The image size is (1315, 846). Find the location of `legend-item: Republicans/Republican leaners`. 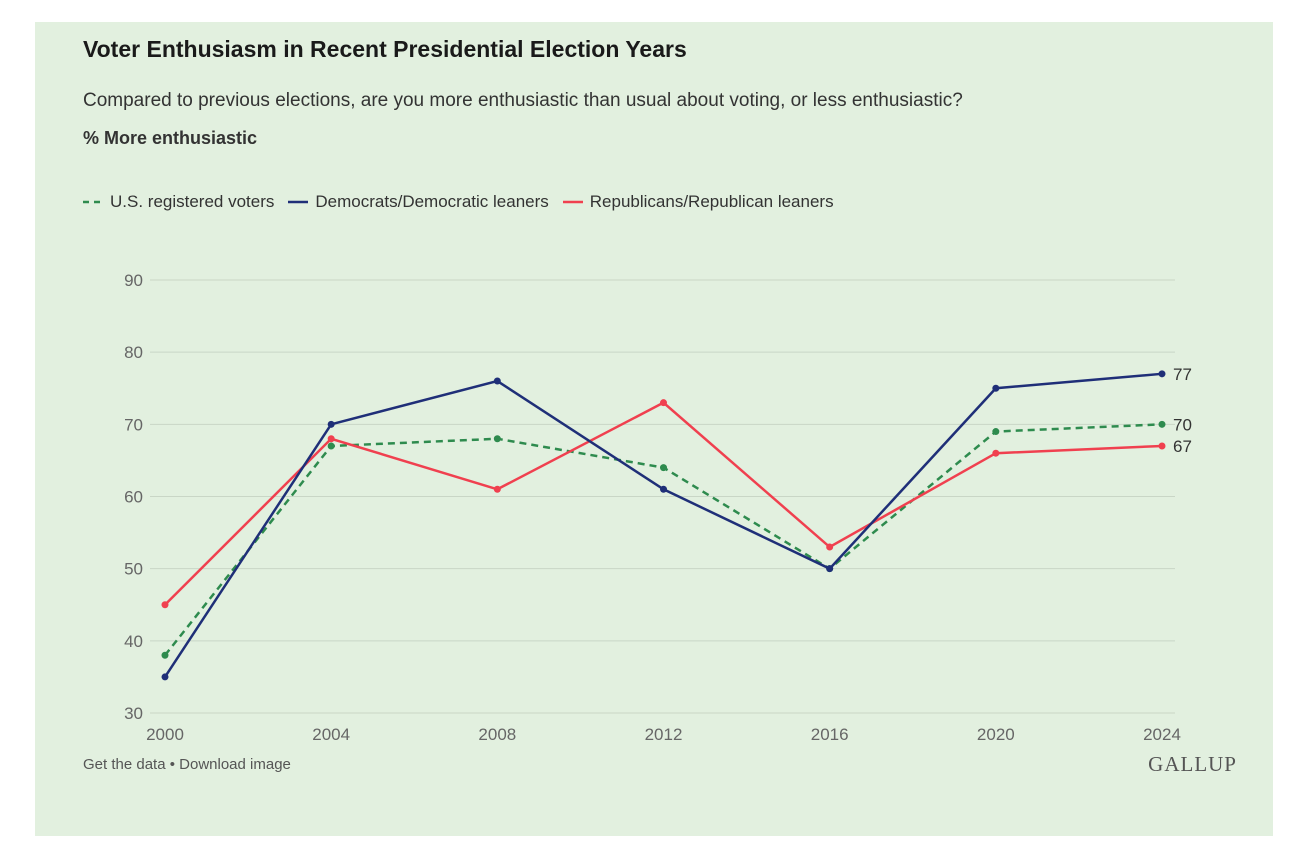

legend-item: Republicans/Republican leaners is located at coordinates (698, 202).